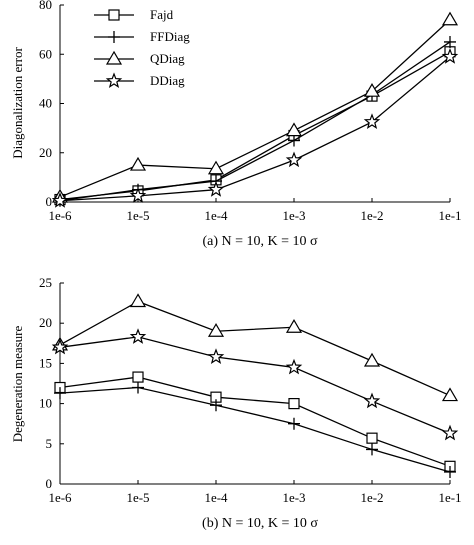 The width and height of the screenshot is (474, 545). What do you see at coordinates (216, 215) in the screenshot?
I see `chart-a-x-tick-label: 1e-4` at bounding box center [216, 215].